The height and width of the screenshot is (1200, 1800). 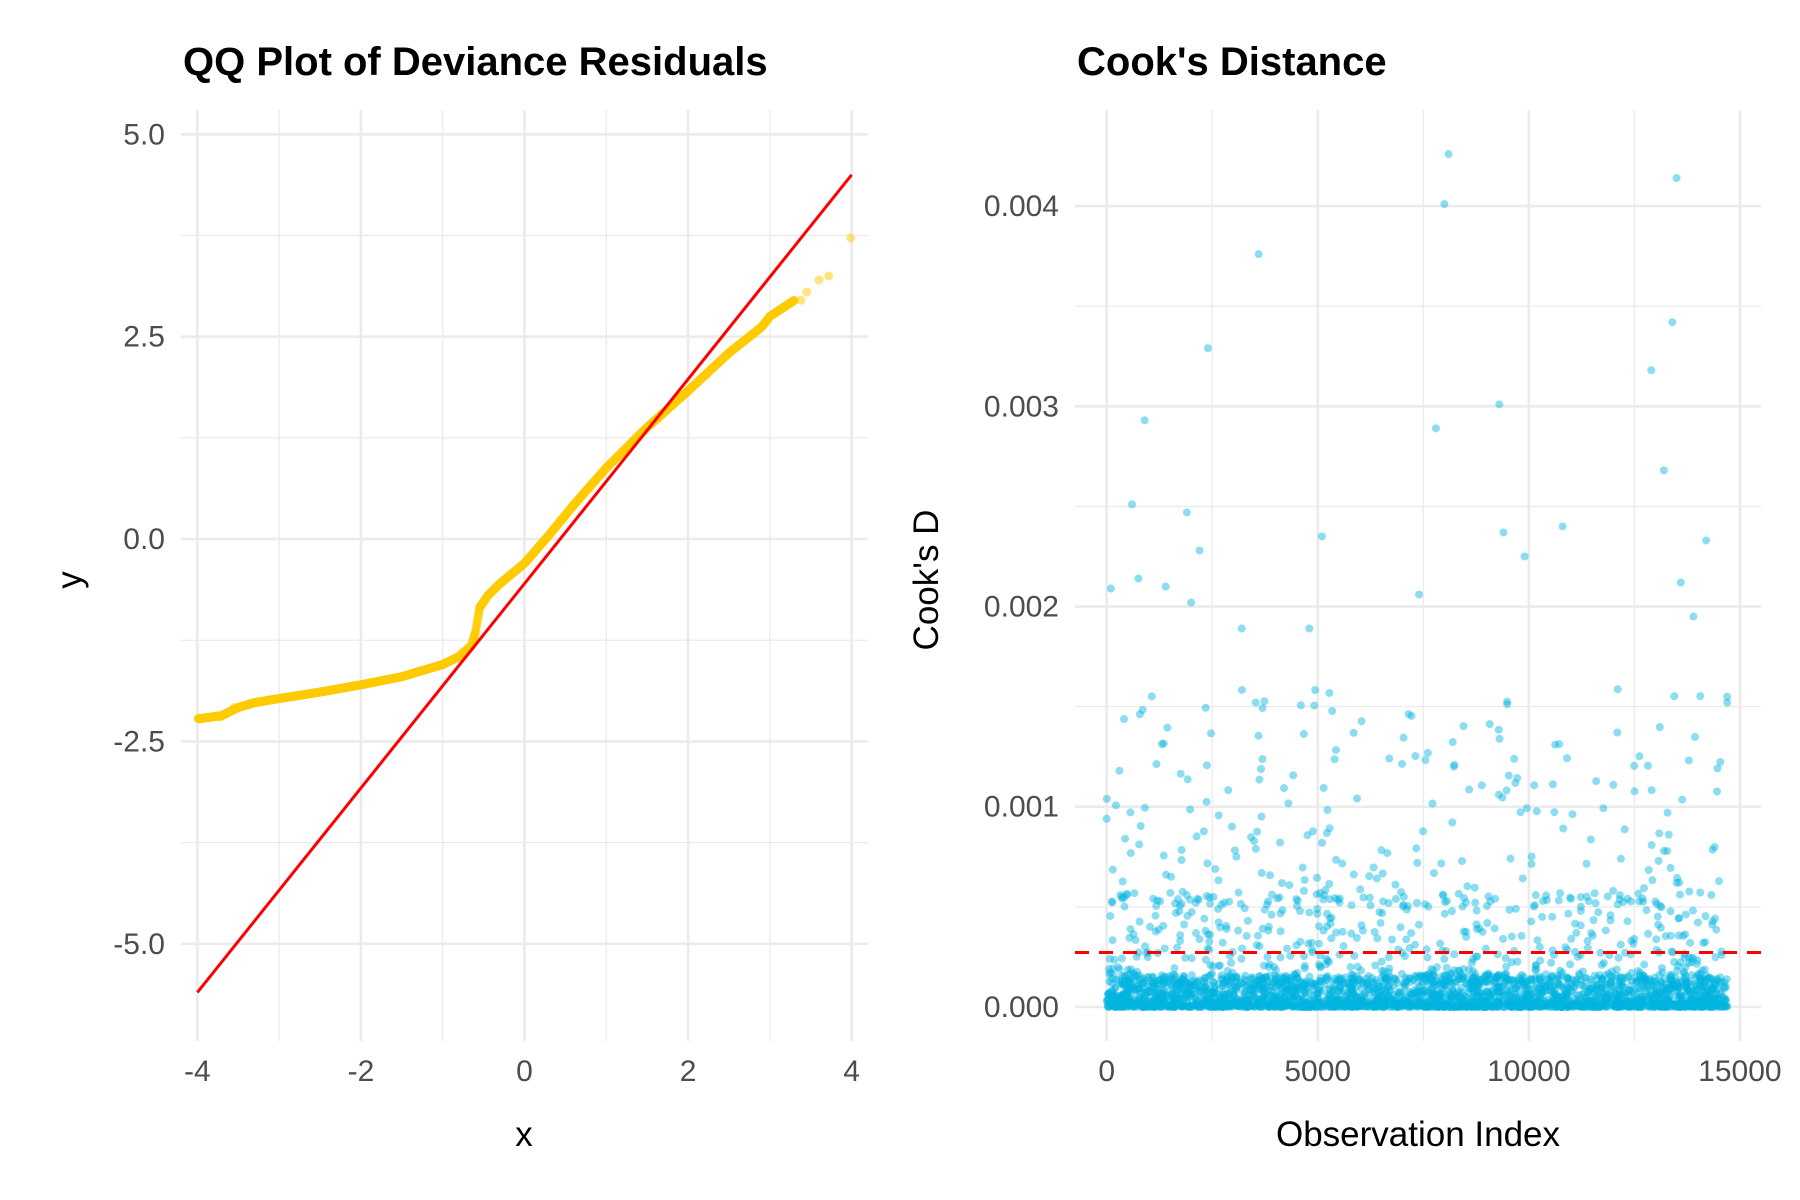 What do you see at coordinates (139, 539) in the screenshot?
I see `qq-plot-y-tick-labels: -5.0-2.50.02.55.0` at bounding box center [139, 539].